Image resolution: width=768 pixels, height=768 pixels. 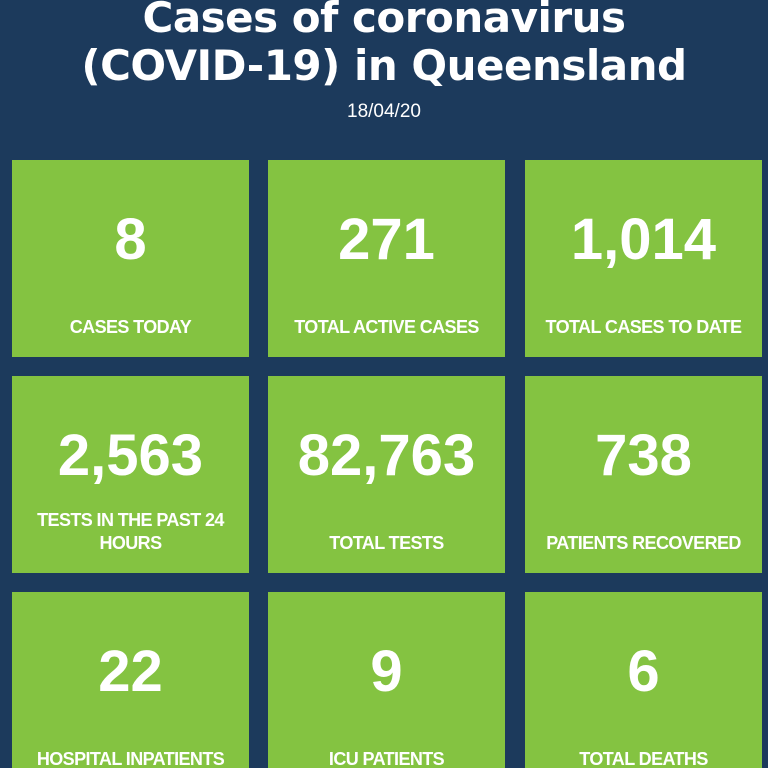 I want to click on stat-value: 2,563, so click(x=130, y=455).